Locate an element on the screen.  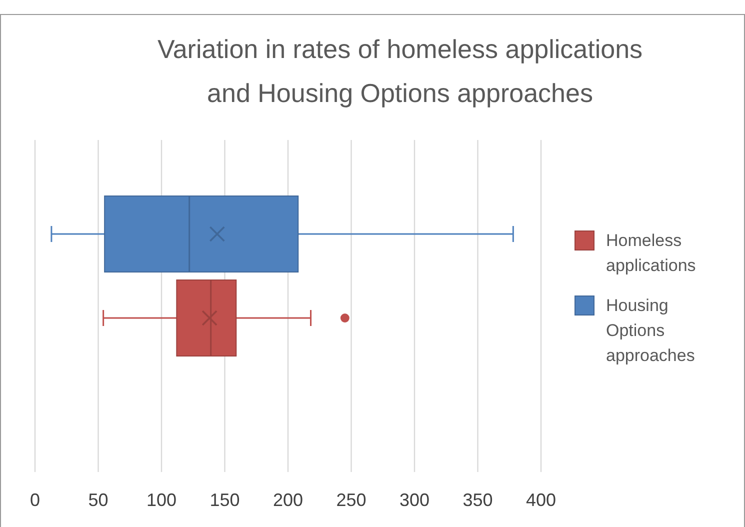
x-tick-label: 50 is located at coordinates (98, 500).